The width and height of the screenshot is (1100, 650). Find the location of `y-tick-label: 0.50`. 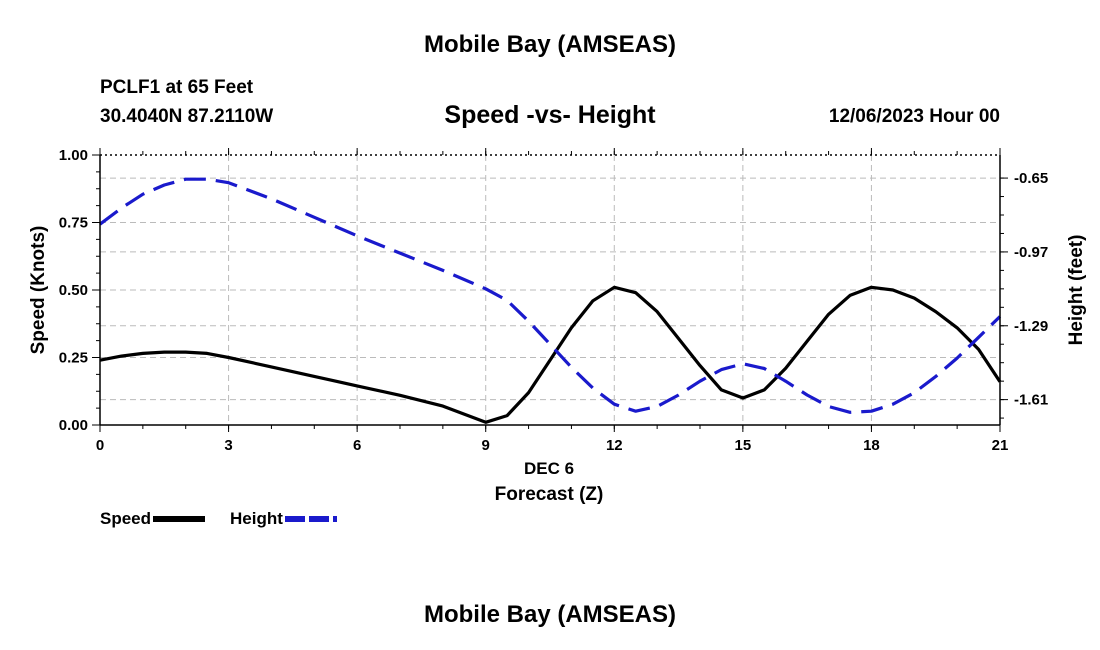

y-tick-label: 0.50 is located at coordinates (73, 290).